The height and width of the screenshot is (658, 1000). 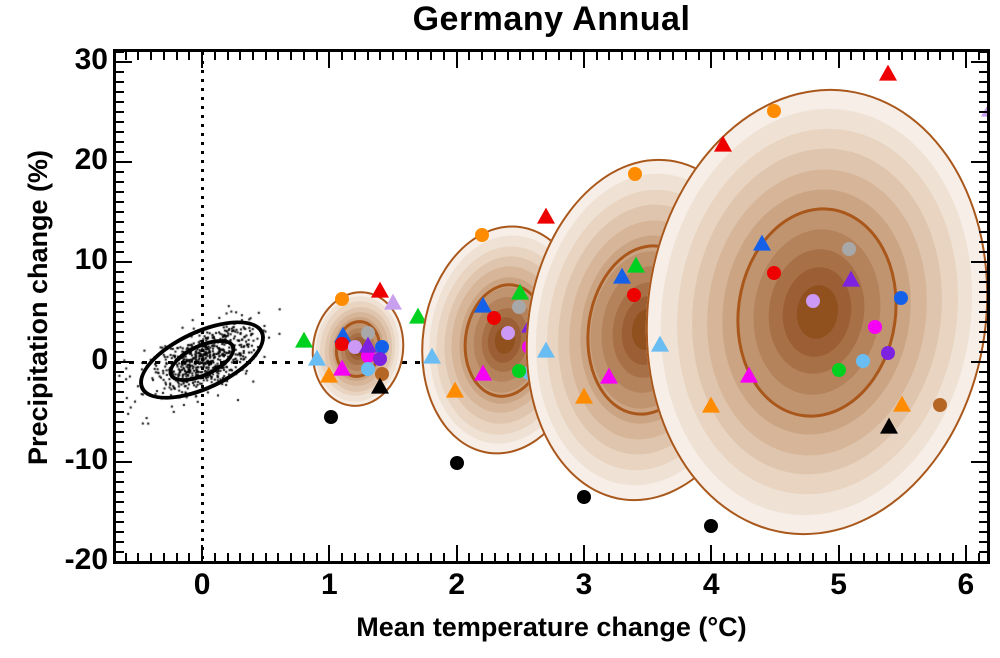 What do you see at coordinates (888, 72) in the screenshot?
I see `red-model-triangle-marker` at bounding box center [888, 72].